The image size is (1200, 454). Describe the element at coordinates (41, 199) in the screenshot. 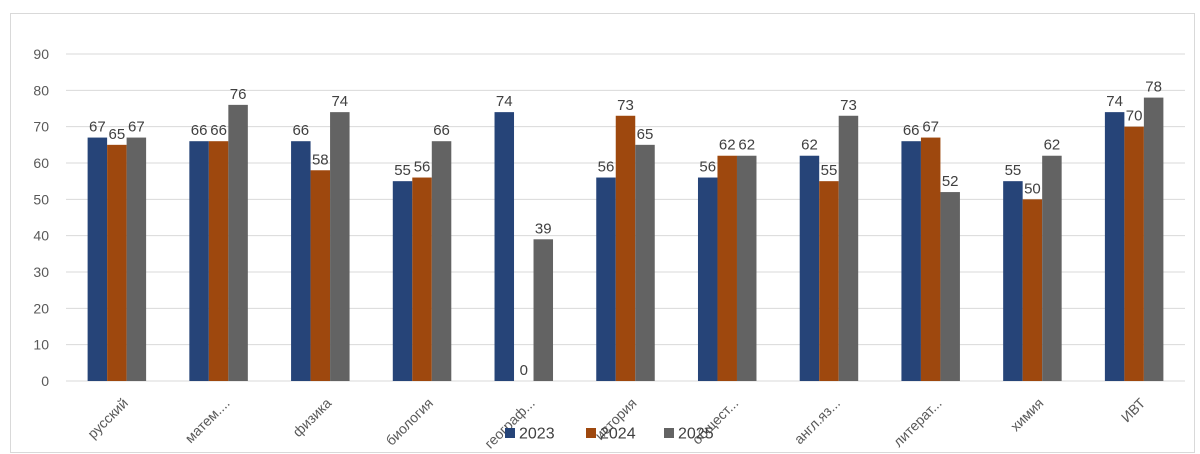

I see `y-tick-label: 50` at that location.